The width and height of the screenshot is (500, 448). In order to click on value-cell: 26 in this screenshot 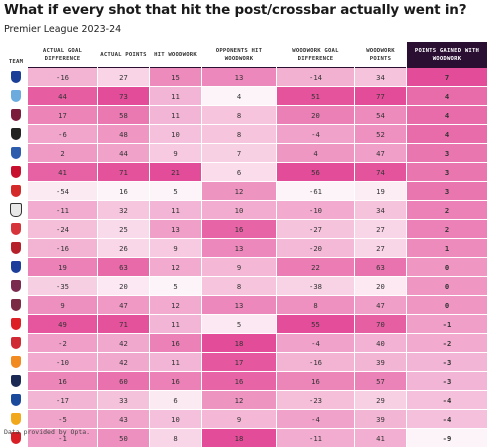, I will do `click(123, 248)`.